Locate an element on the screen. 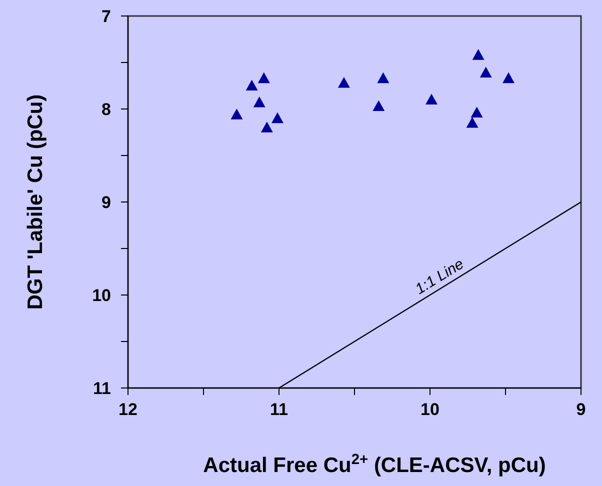 This screenshot has height=486, width=602. y-tick-label: 10 is located at coordinates (101, 295).